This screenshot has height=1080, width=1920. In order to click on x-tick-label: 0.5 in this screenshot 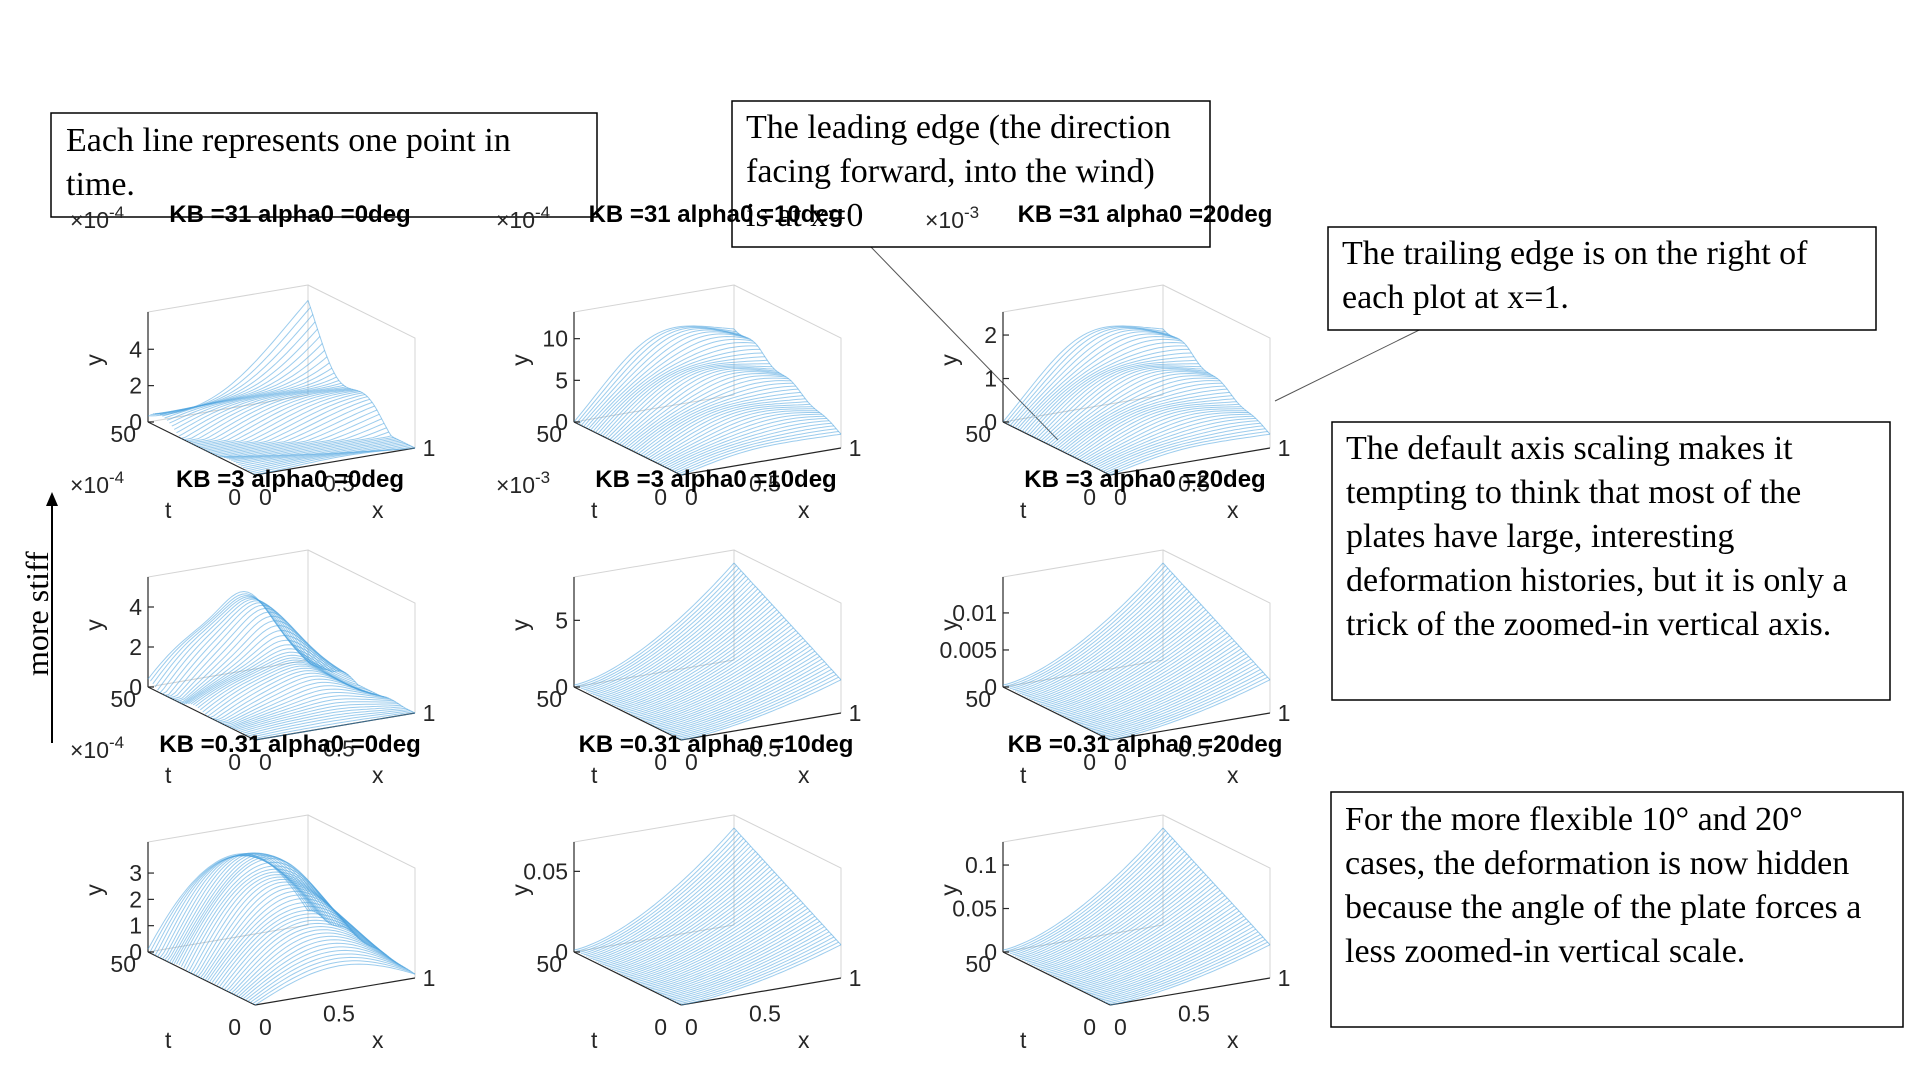, I will do `click(339, 484)`.